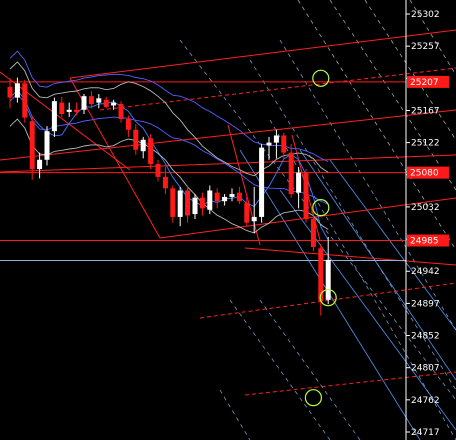  What do you see at coordinates (425, 304) in the screenshot?
I see `price-tick-label: 24897` at bounding box center [425, 304].